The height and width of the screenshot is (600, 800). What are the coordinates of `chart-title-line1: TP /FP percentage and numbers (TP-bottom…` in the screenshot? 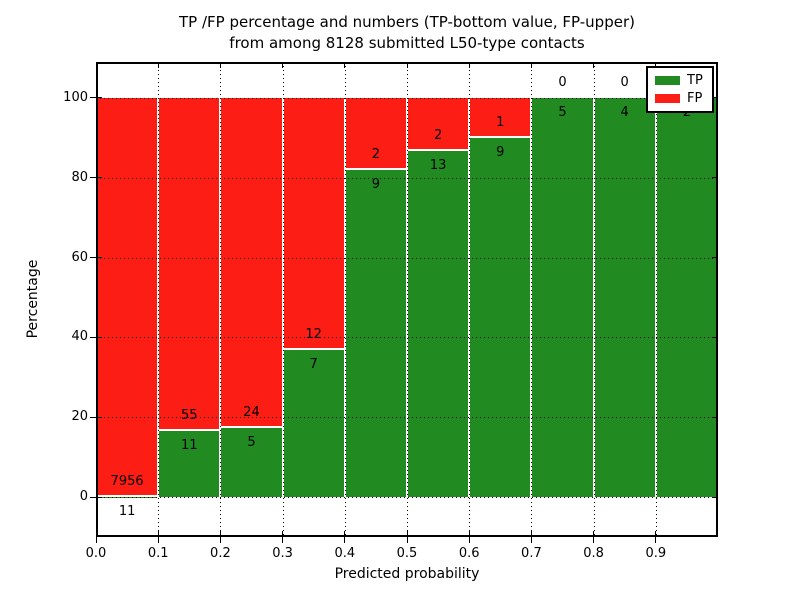 It's located at (407, 22).